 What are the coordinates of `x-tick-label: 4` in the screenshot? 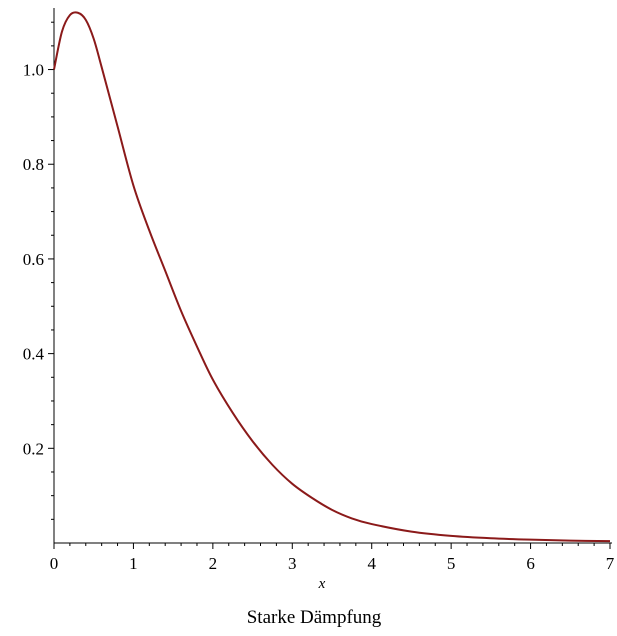 It's located at (371, 563).